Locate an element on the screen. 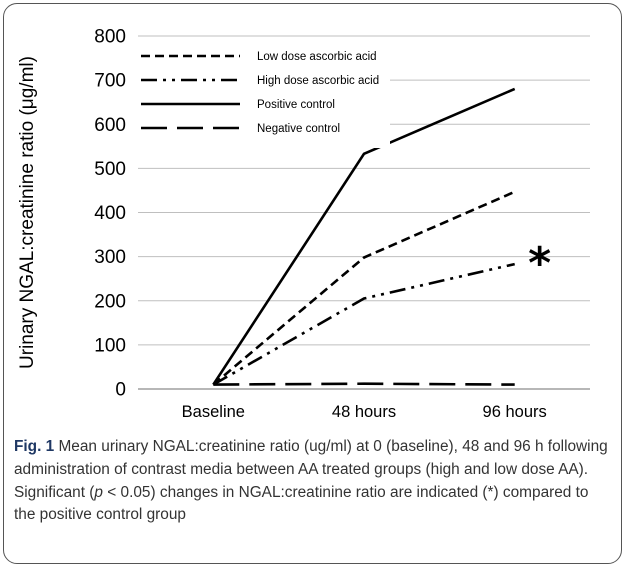 The image size is (627, 569). y-tick-label: 500 is located at coordinates (110, 169).